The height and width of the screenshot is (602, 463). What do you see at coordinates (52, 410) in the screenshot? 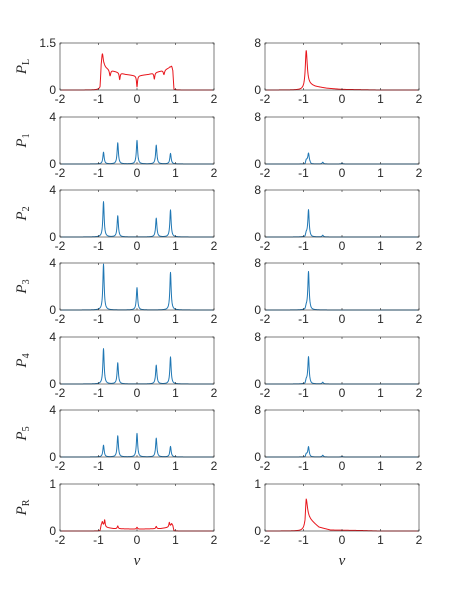
I see `y-tick-label: 4` at bounding box center [52, 410].